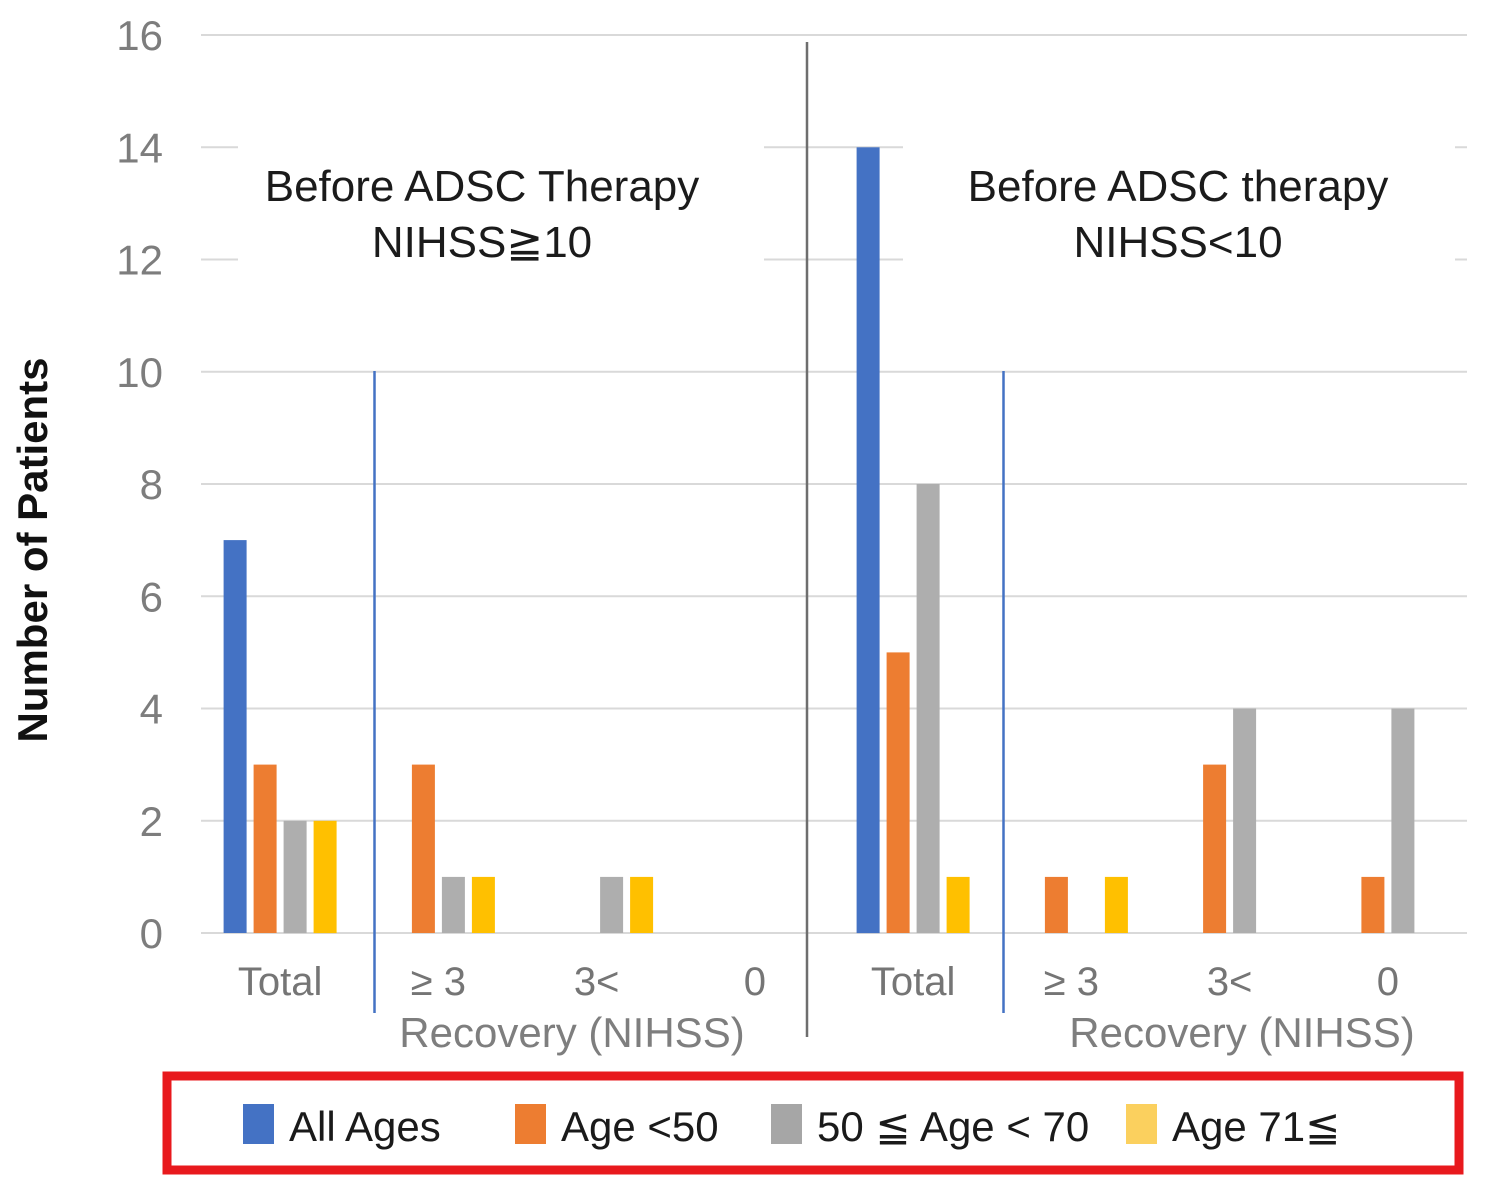 This screenshot has width=1500, height=1203. Describe the element at coordinates (1256, 1126) in the screenshot. I see `legend-label: Age 71≦` at that location.